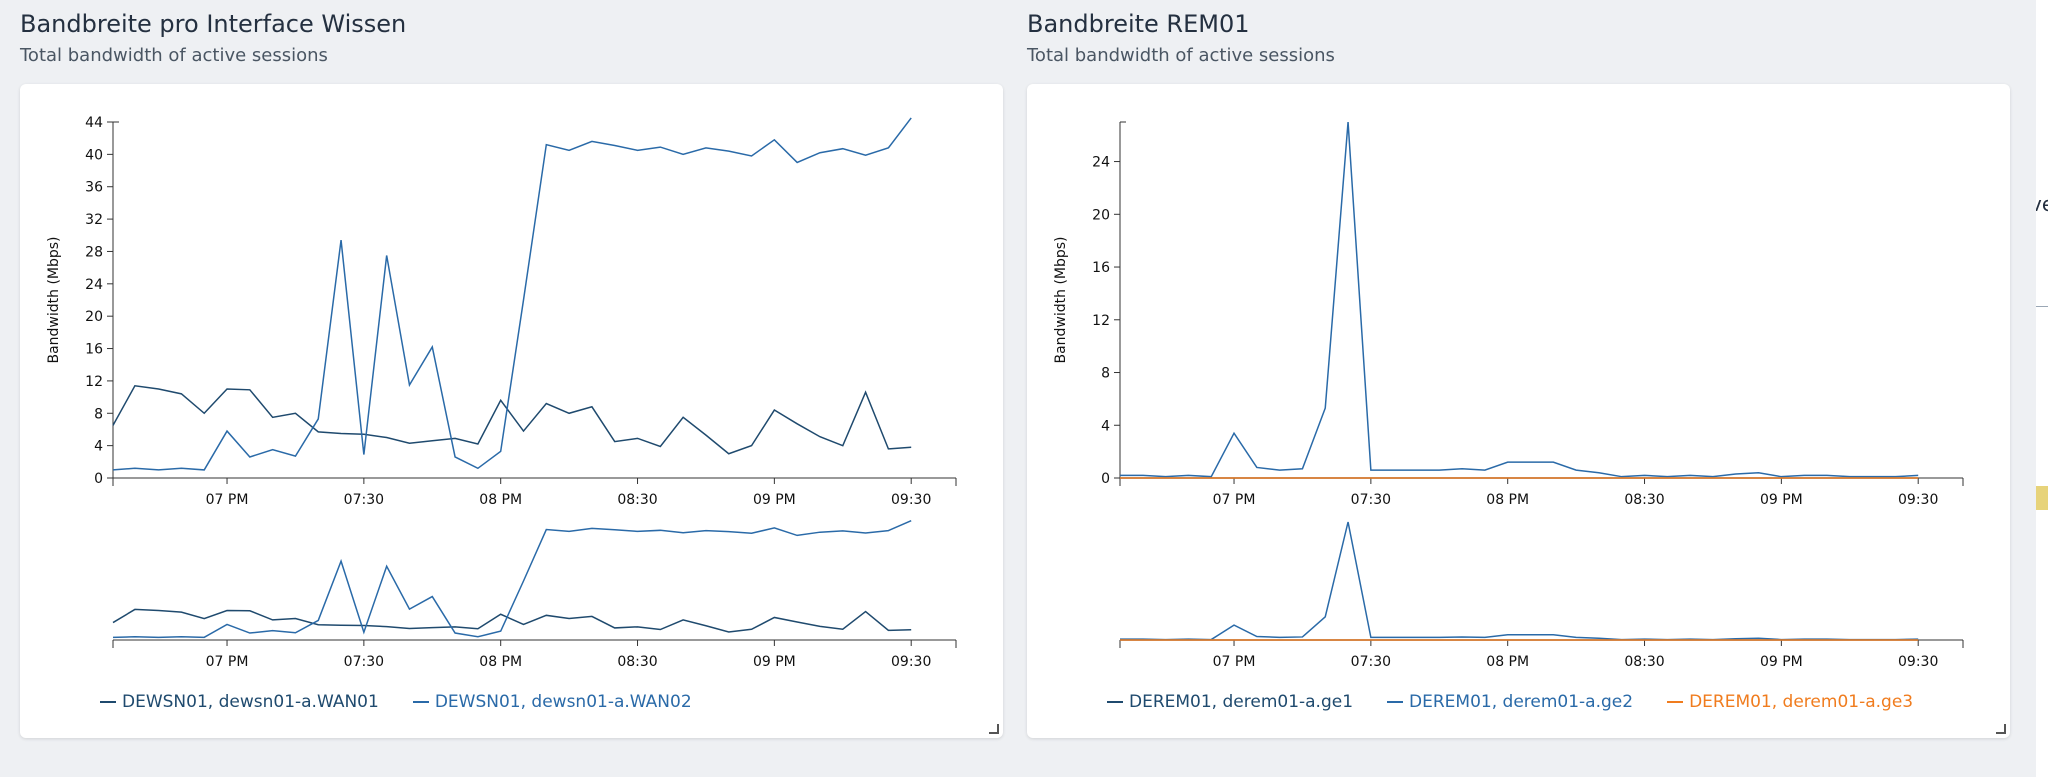 The image size is (2048, 777). I want to click on legend-item-wan01: DEWSN01, dewsn01-a.WAN01, so click(239, 702).